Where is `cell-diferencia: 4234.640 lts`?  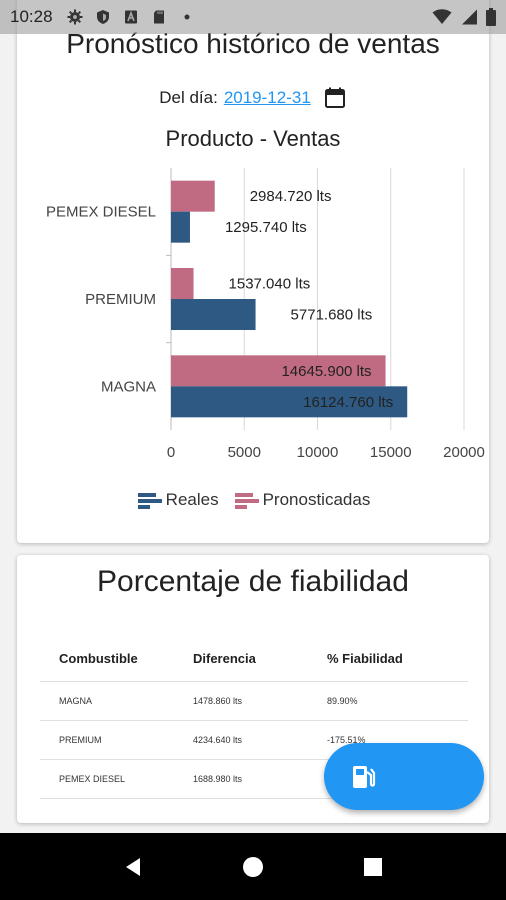 cell-diferencia: 4234.640 lts is located at coordinates (260, 740).